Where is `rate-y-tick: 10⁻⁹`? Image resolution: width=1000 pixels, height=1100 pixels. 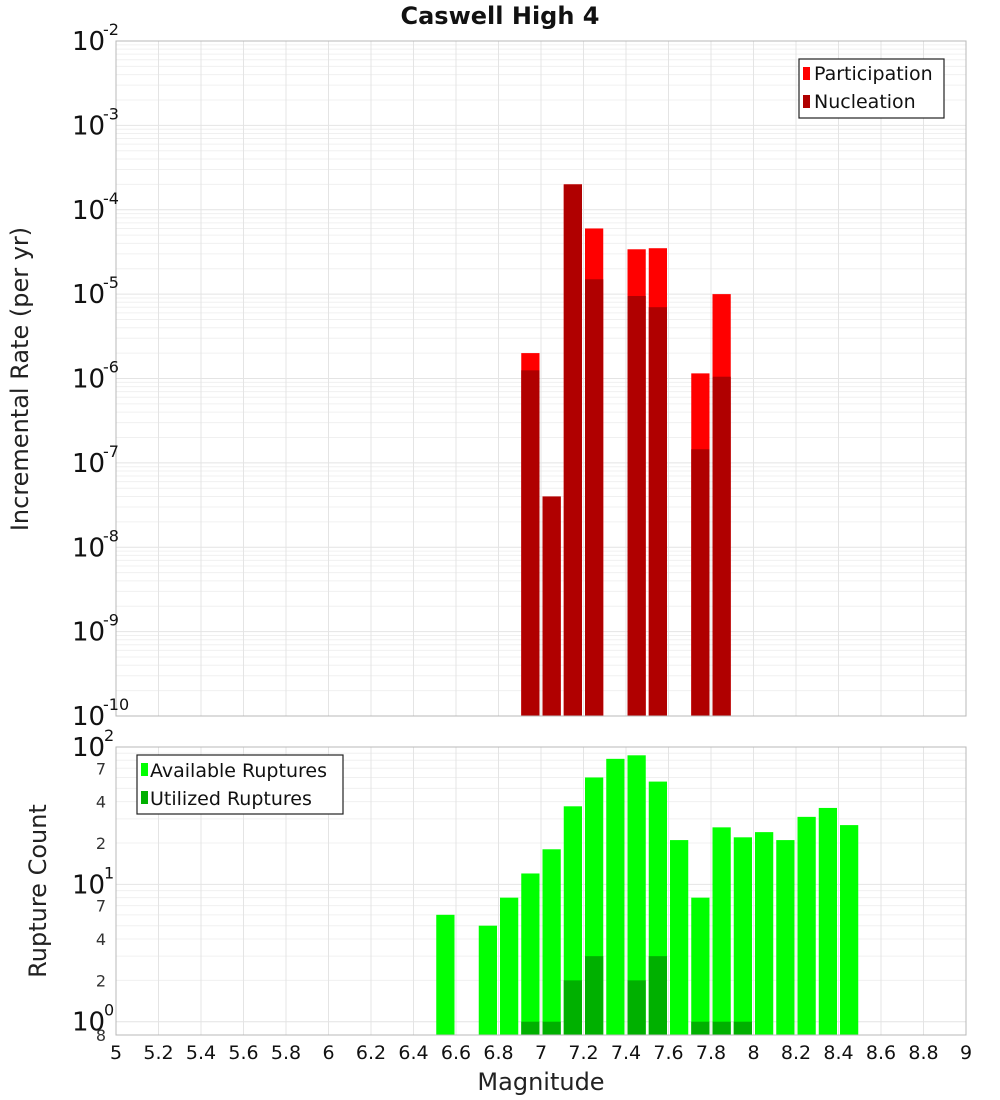 rate-y-tick: 10⁻⁹ is located at coordinates (95, 629).